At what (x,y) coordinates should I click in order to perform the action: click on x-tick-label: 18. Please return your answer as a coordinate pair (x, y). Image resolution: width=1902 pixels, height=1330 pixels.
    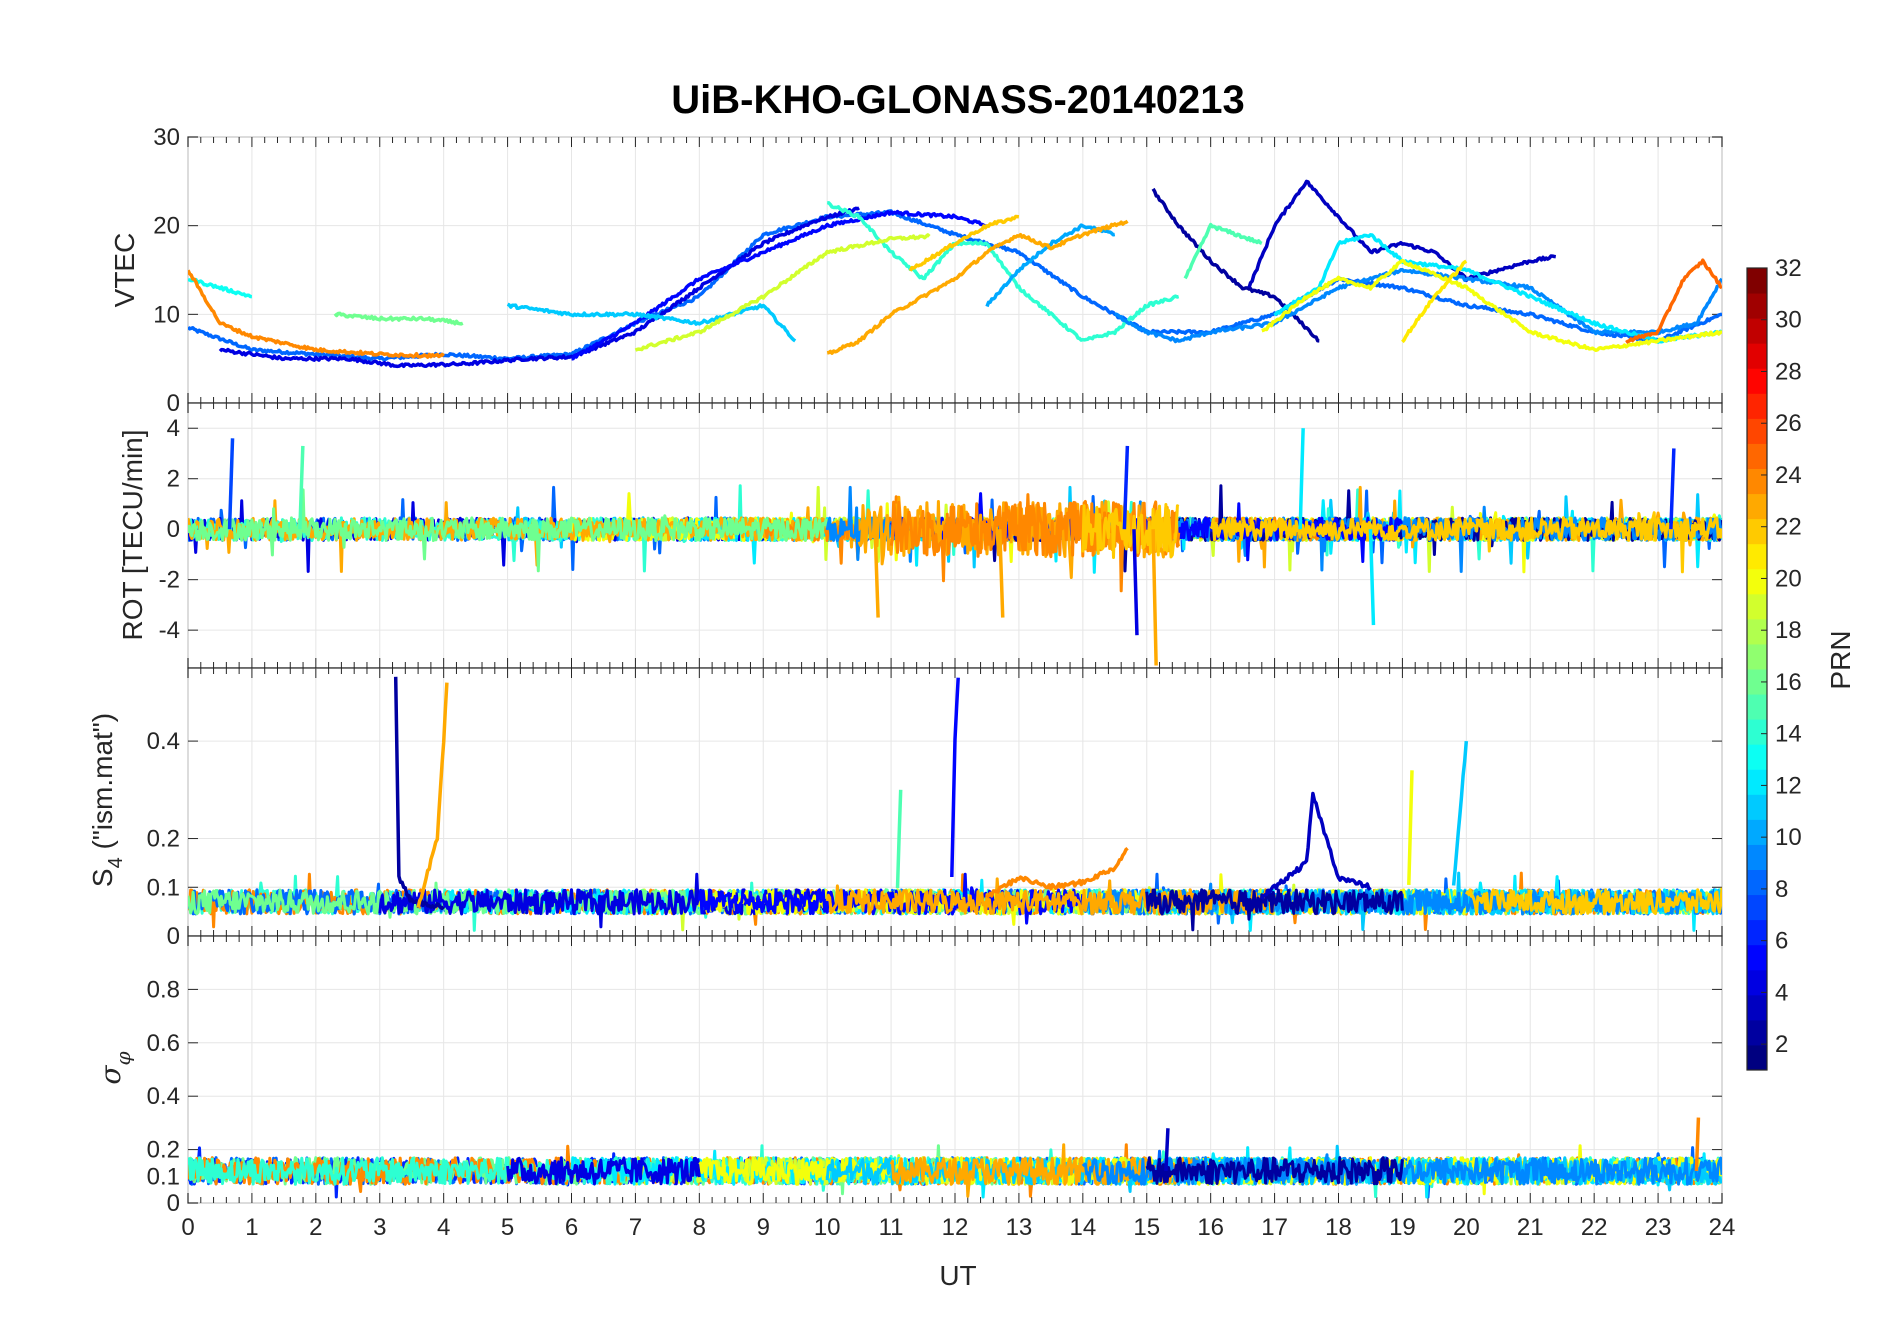
    Looking at the image, I should click on (1338, 1227).